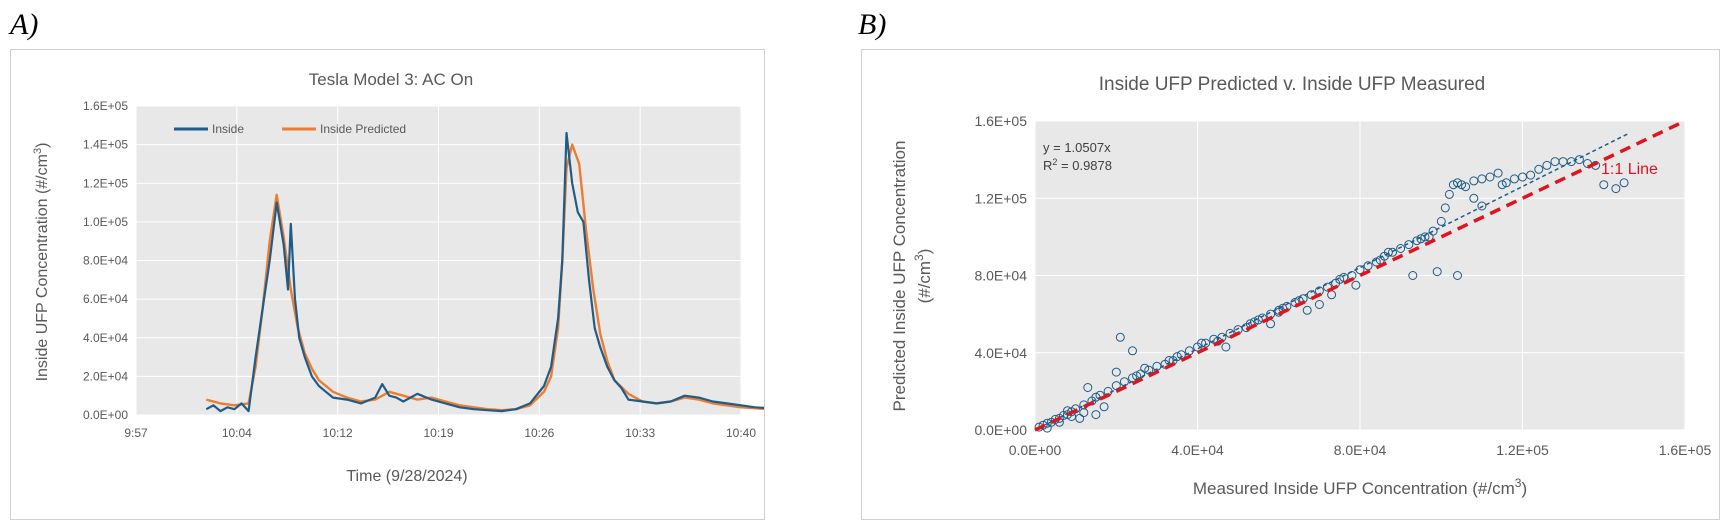 The image size is (1728, 531). Describe the element at coordinates (105, 299) in the screenshot. I see `chart-a-y-tick-label: 6.0E+04` at that location.